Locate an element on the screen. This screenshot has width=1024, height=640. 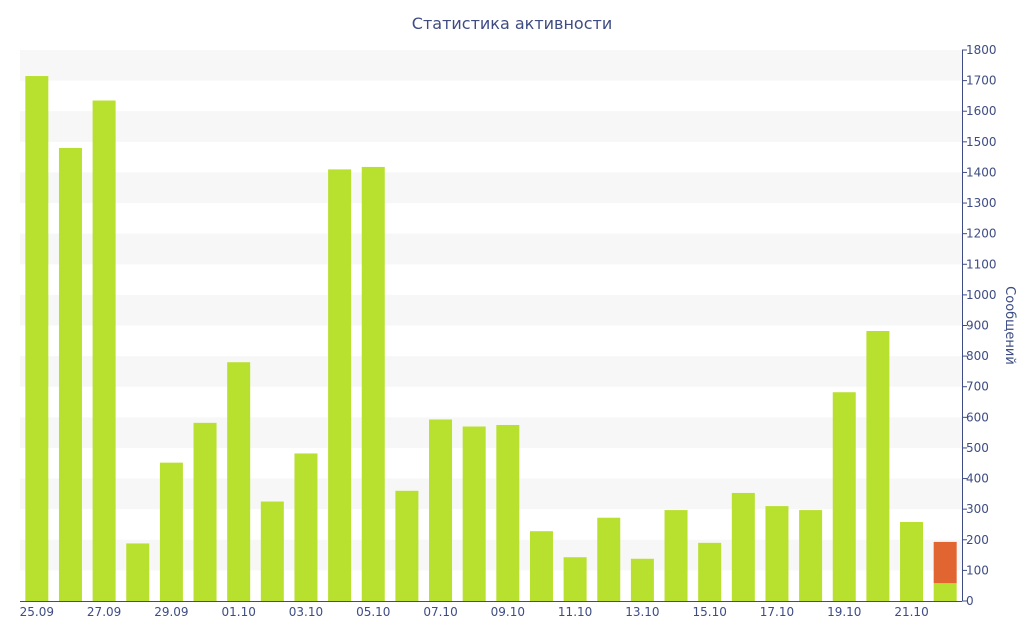
bar-26.09 is located at coordinates (70, 374).